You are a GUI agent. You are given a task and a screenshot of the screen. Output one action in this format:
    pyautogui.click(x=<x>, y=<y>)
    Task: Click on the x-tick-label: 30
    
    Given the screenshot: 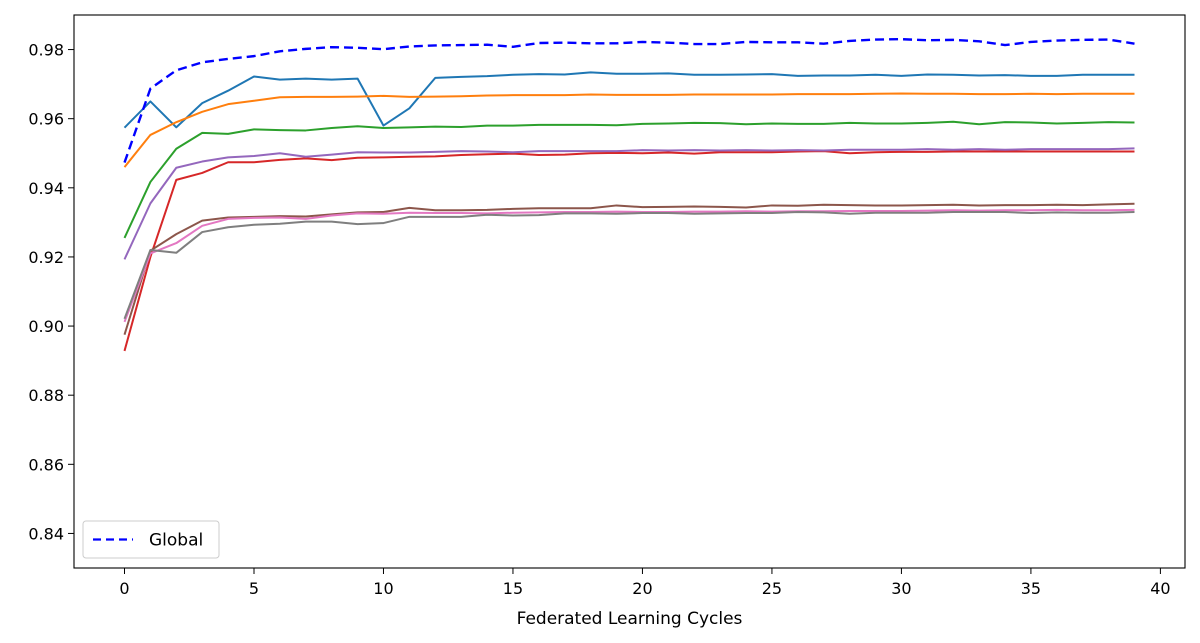 What is the action you would take?
    pyautogui.click(x=901, y=588)
    